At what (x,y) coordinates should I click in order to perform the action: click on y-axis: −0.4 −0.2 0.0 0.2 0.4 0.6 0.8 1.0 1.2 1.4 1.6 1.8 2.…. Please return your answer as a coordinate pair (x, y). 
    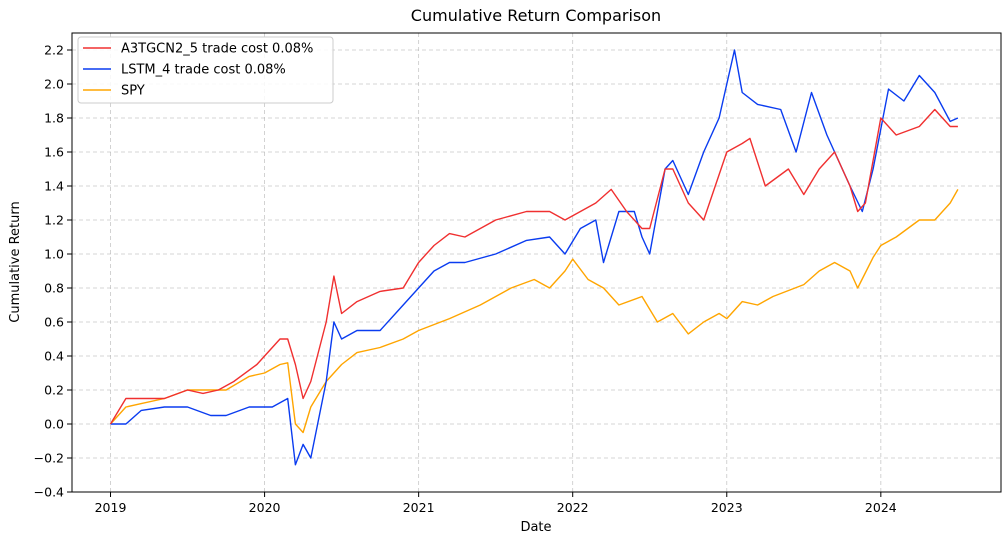
    Looking at the image, I should click on (53, 271).